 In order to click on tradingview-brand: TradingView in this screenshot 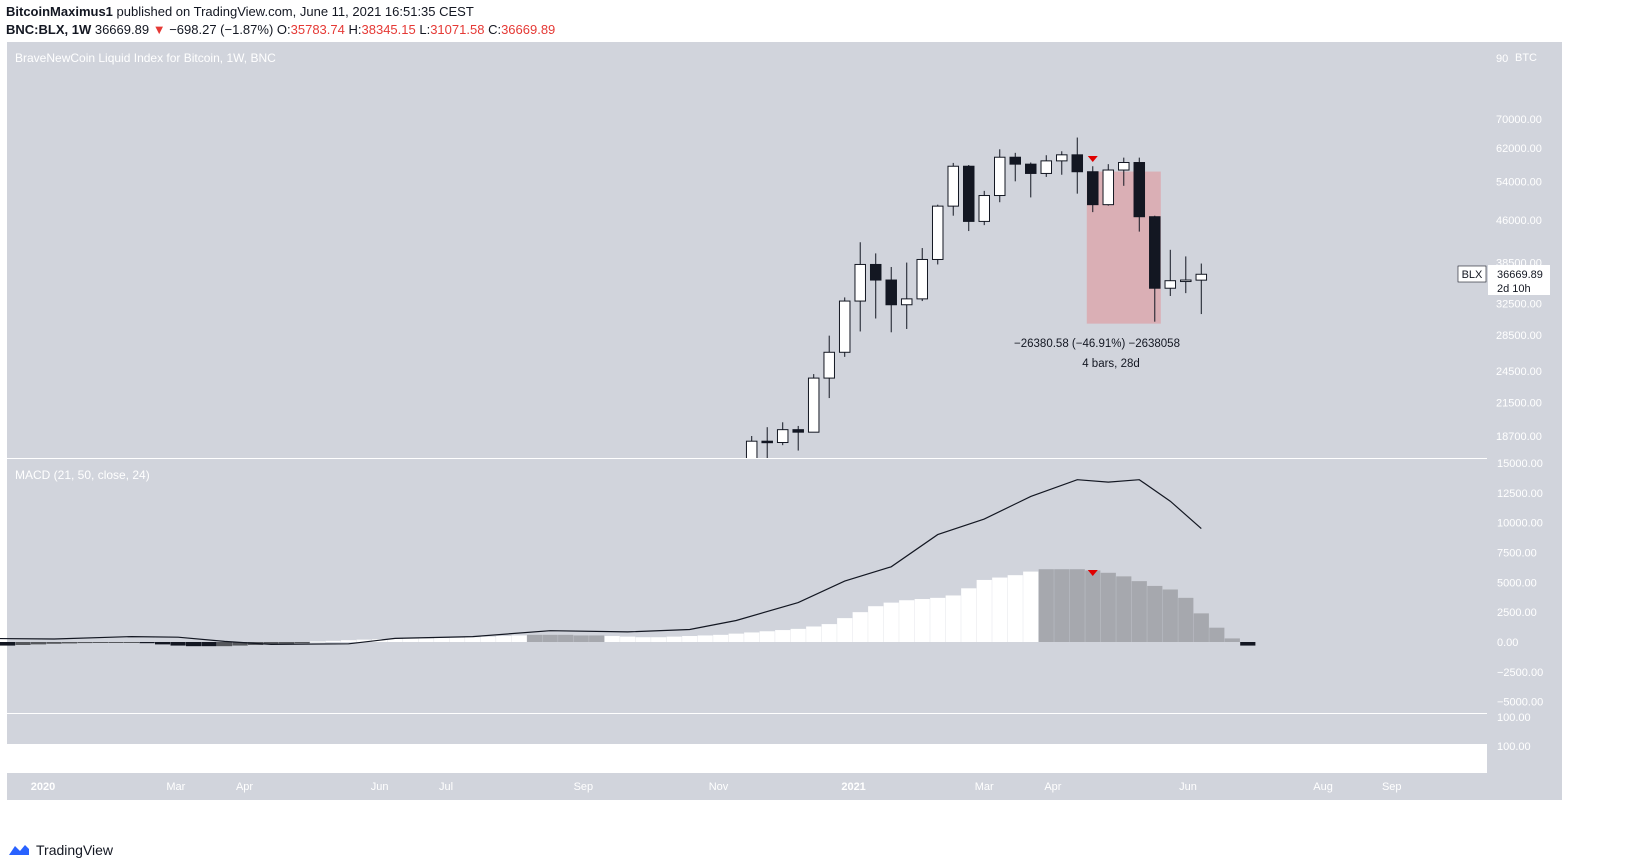, I will do `click(75, 850)`.